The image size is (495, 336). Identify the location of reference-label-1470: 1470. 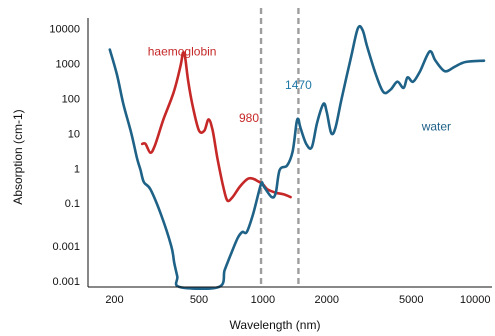
(298, 85).